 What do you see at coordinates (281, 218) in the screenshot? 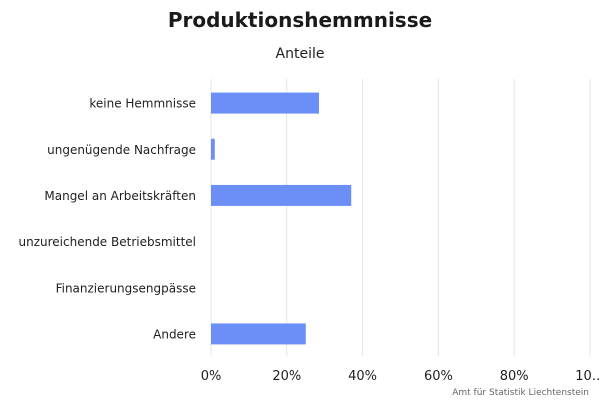
I see `bars` at bounding box center [281, 218].